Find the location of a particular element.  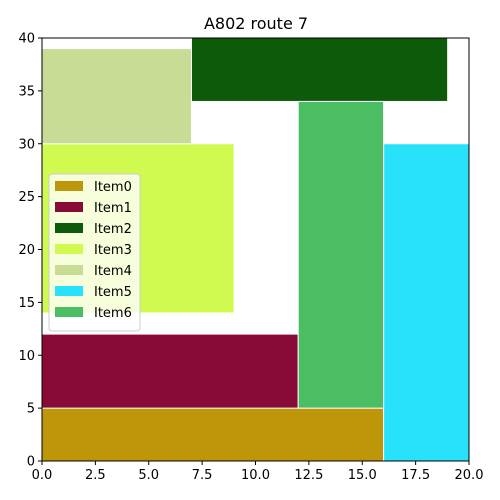

y-tick-label: 30 is located at coordinates (26, 144).